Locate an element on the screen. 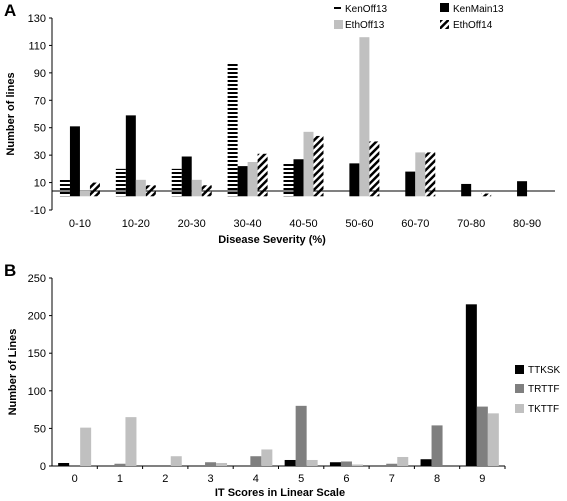 This screenshot has height=501, width=567. panel-a-x-tick-label: 70-80 is located at coordinates (471, 224).